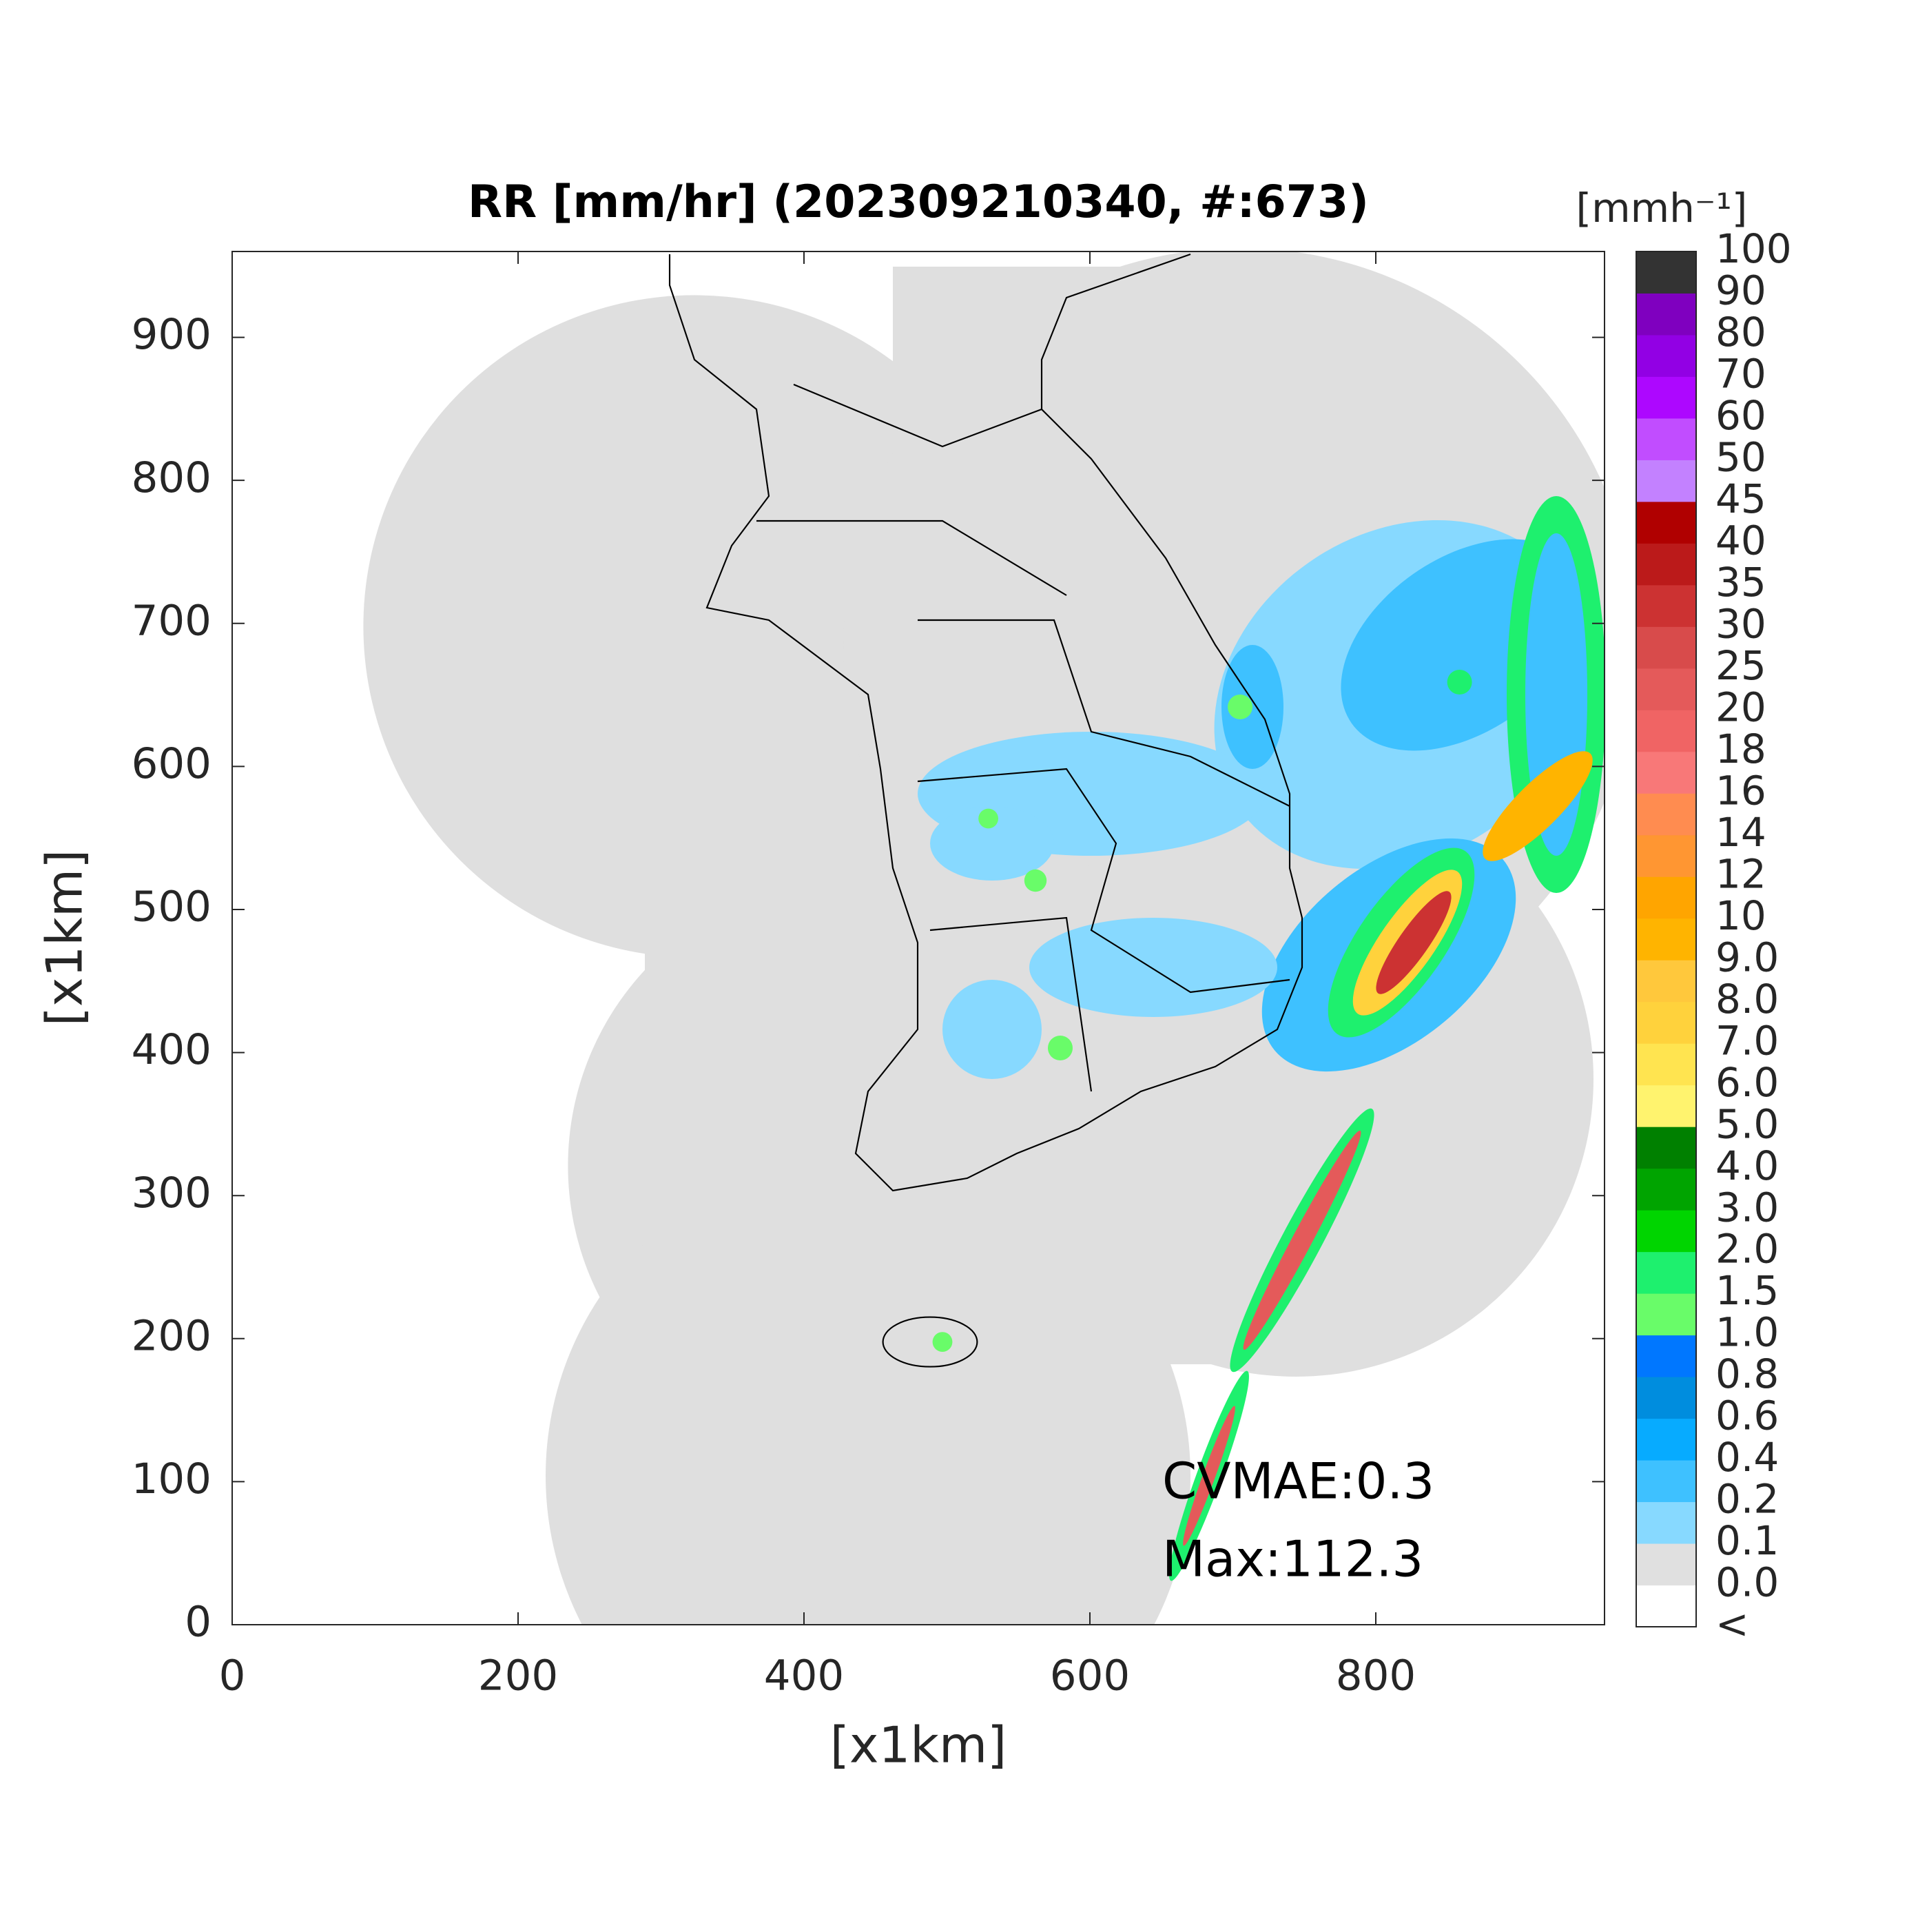 Image resolution: width=1929 pixels, height=1932 pixels. I want to click on colorbar-tick-label: 7.0, so click(1747, 1040).